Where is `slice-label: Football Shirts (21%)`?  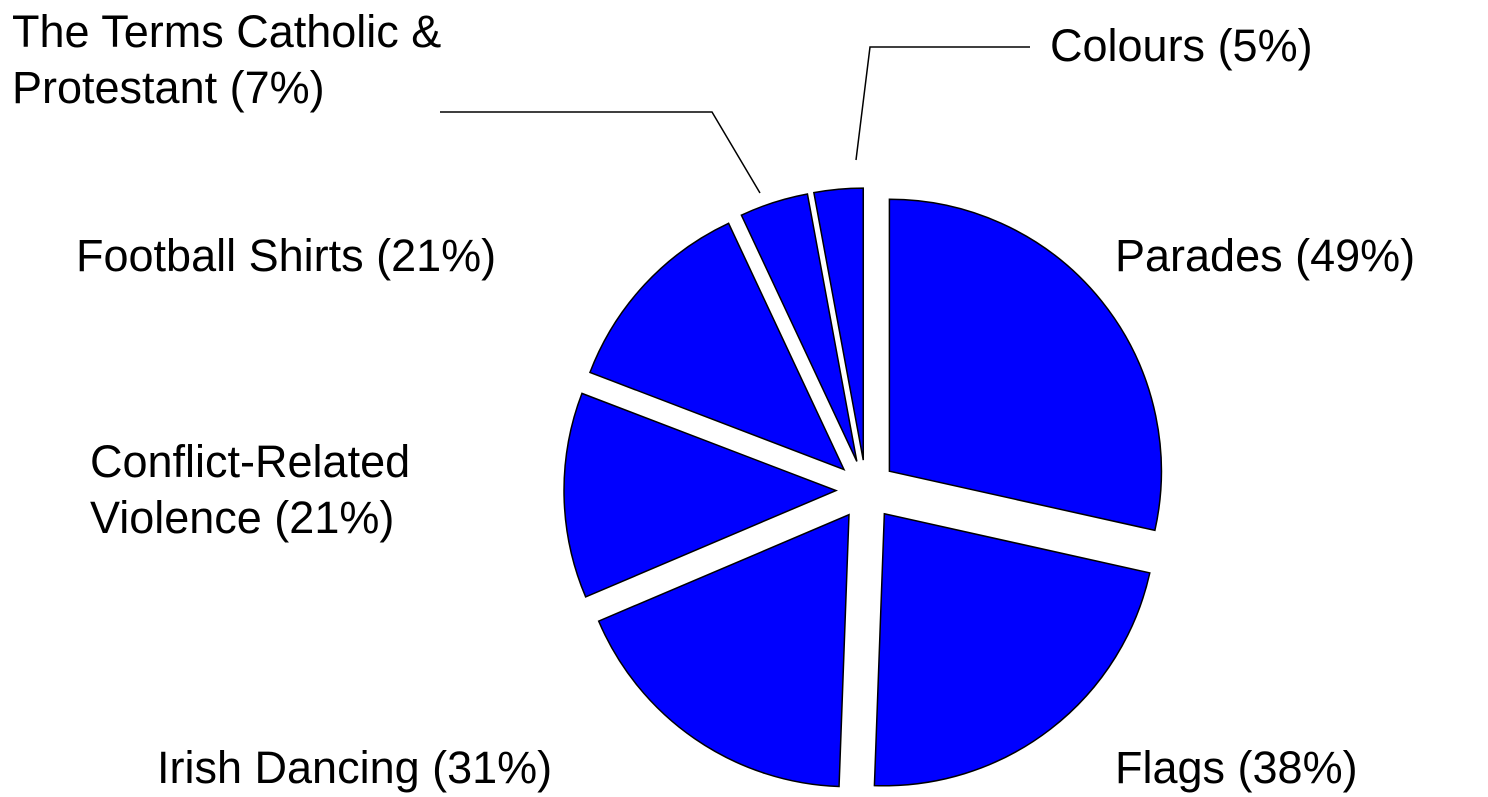 slice-label: Football Shirts (21%) is located at coordinates (286, 255).